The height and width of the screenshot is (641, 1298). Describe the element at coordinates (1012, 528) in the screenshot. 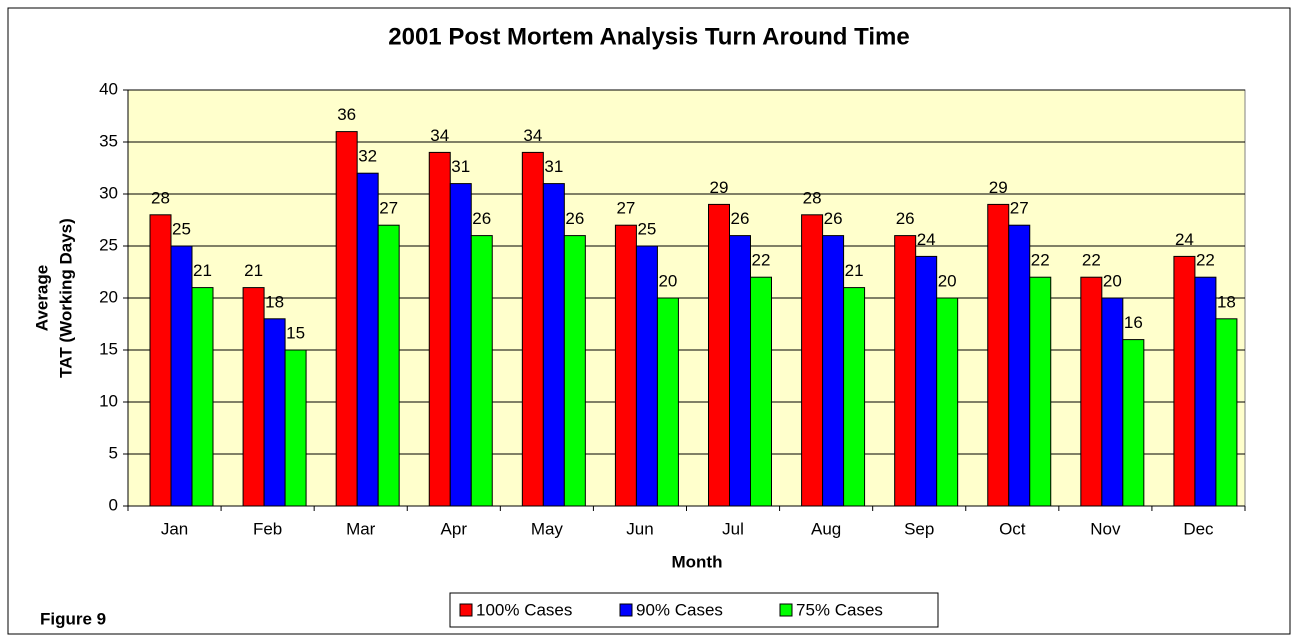

I see `x-tick-label: Oct` at that location.